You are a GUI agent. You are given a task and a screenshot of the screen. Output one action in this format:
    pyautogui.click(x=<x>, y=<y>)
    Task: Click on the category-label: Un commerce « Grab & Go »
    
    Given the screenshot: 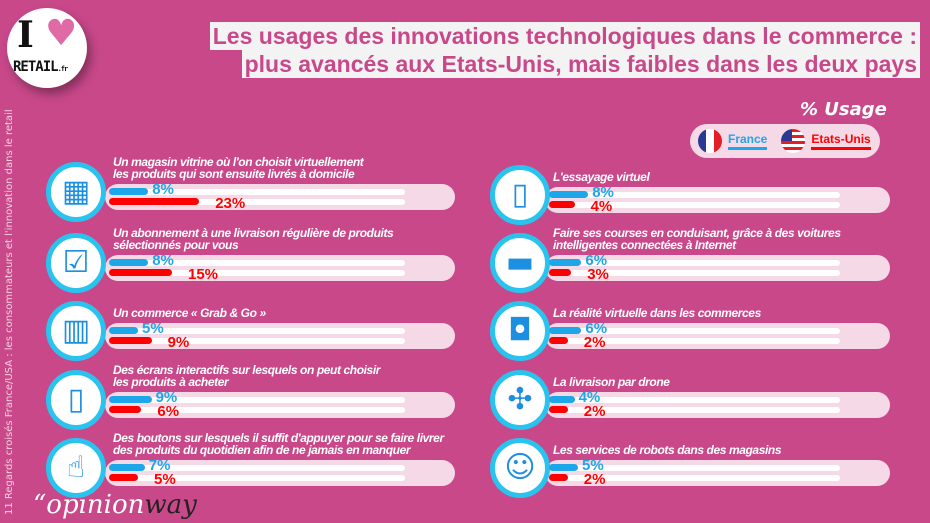 What is the action you would take?
    pyautogui.click(x=189, y=313)
    